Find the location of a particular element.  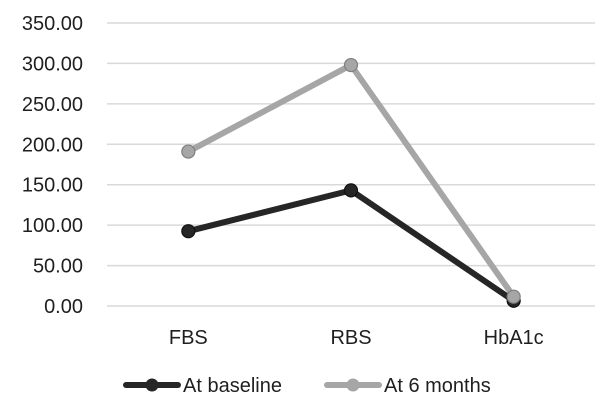

y-tick-label: 250.00 is located at coordinates (52, 105).